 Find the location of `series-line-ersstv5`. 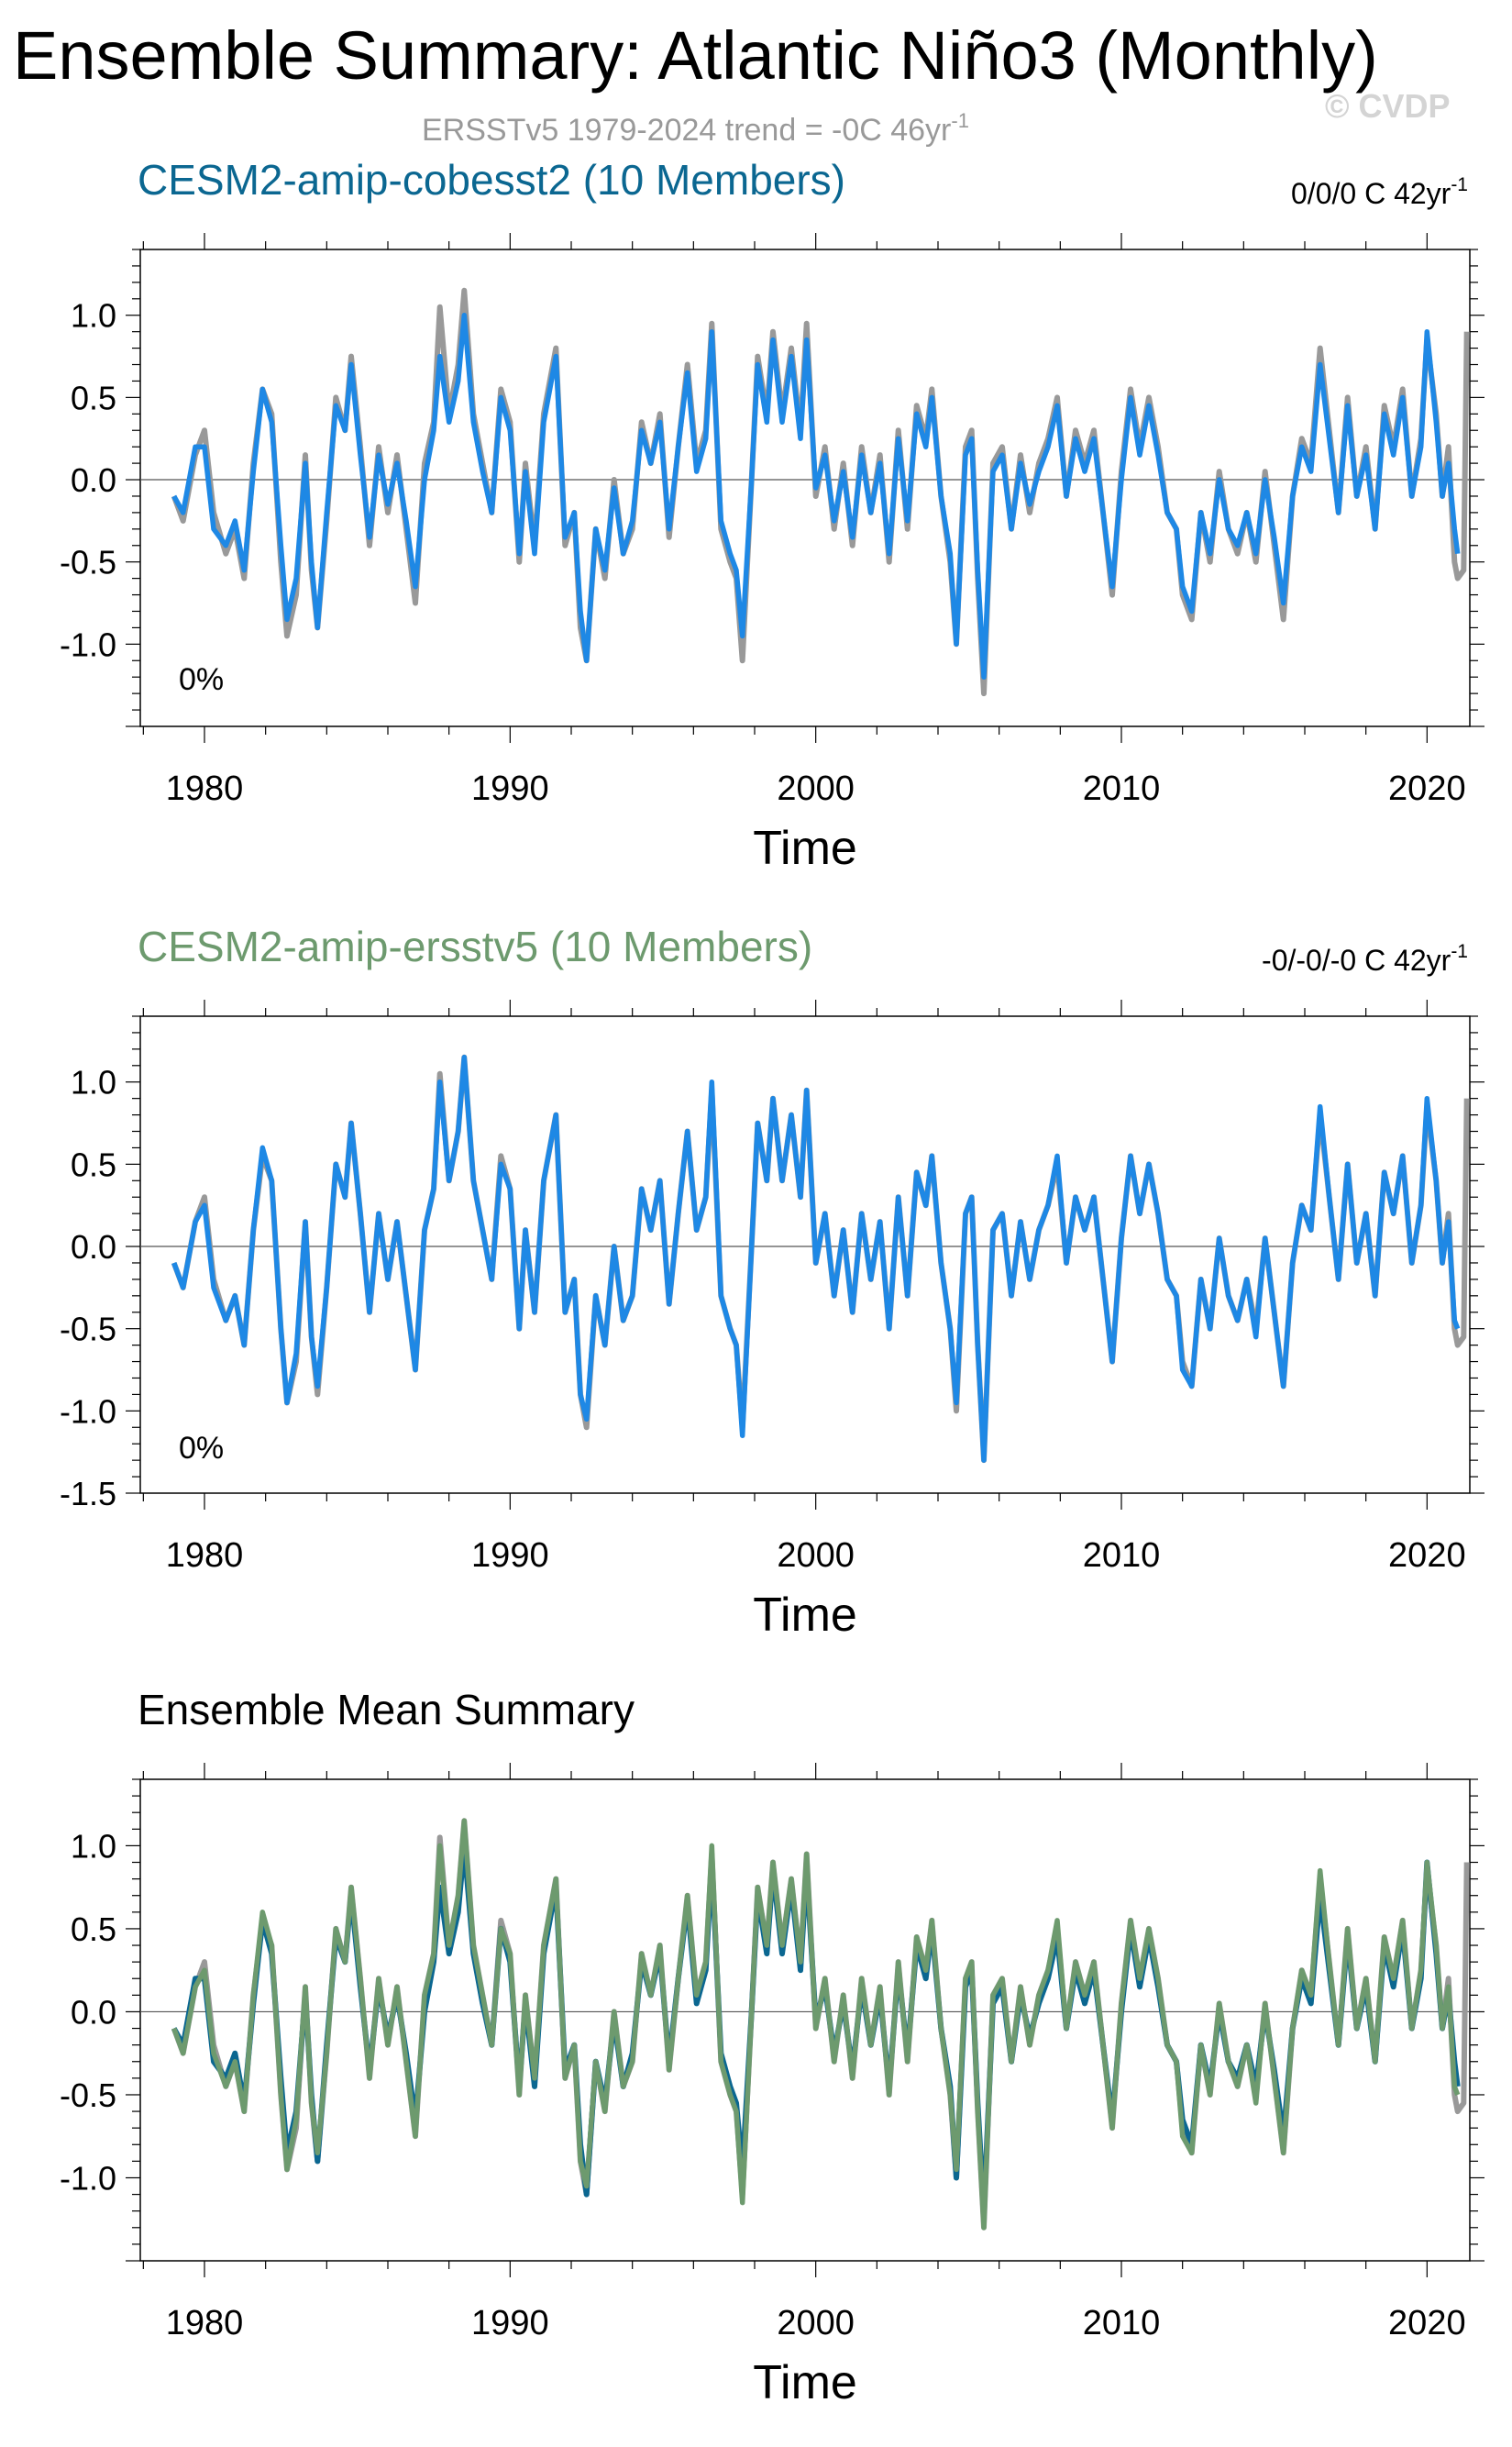

series-line-ersstv5 is located at coordinates (816, 1259).